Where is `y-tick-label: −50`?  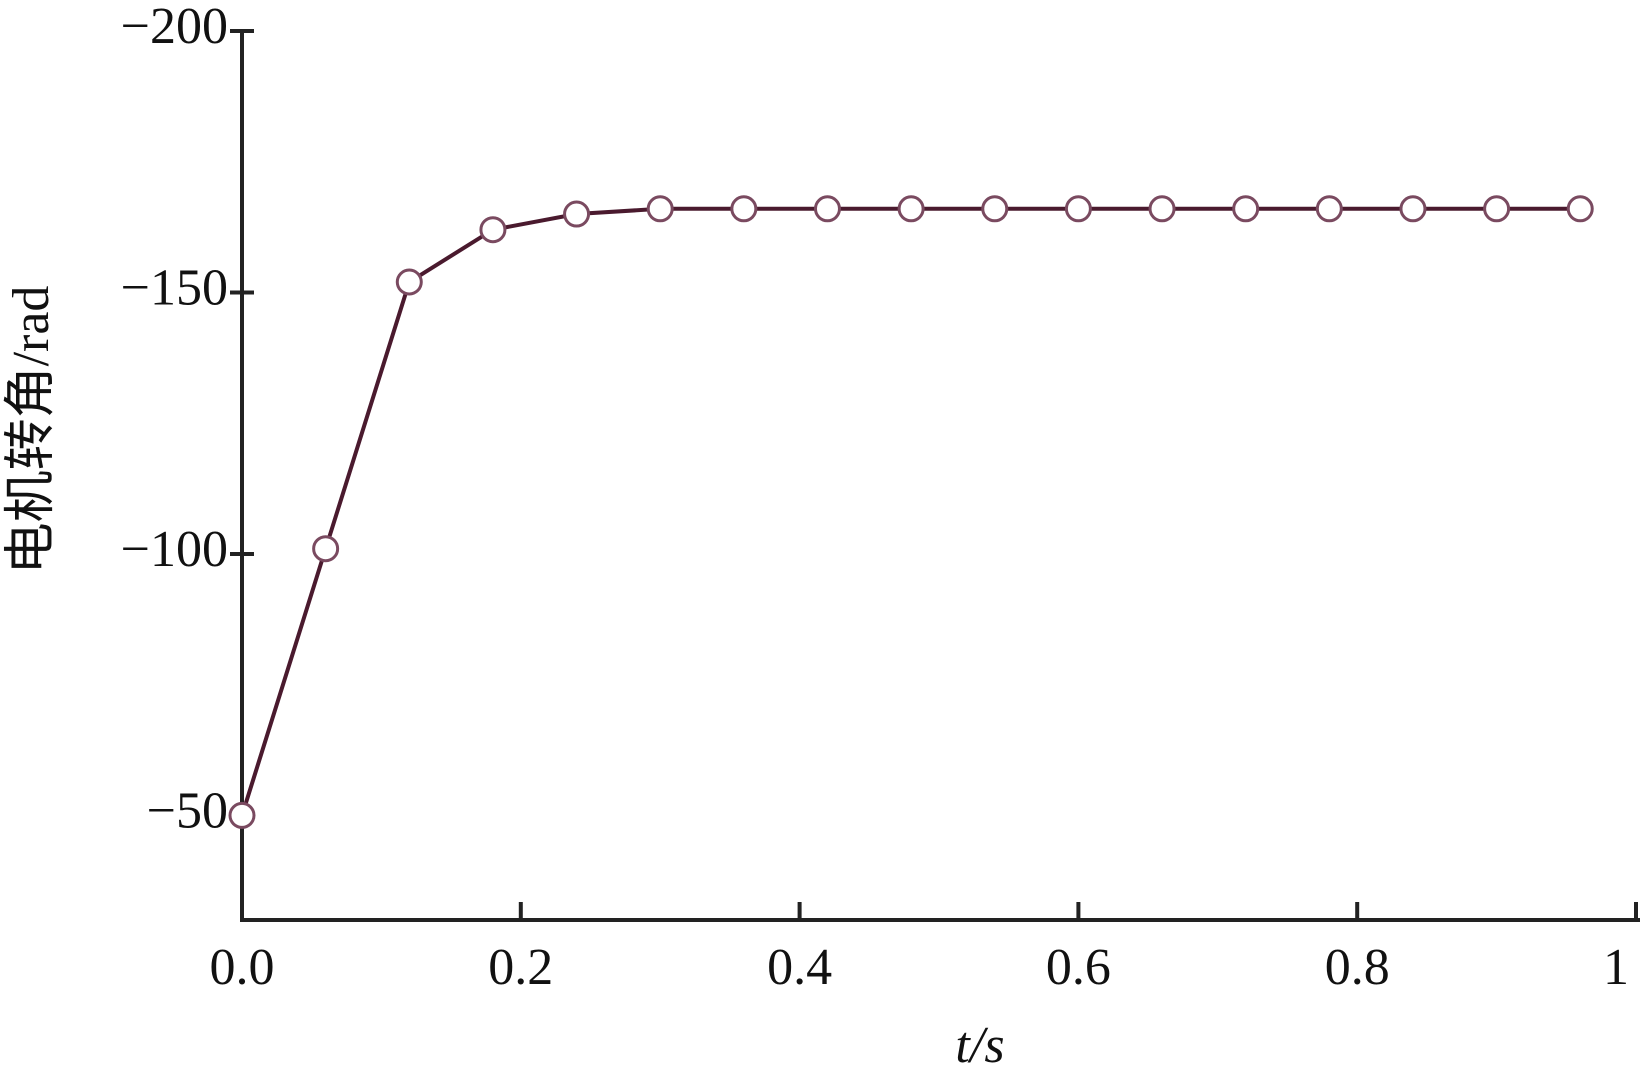
y-tick-label: −50 is located at coordinates (187, 810).